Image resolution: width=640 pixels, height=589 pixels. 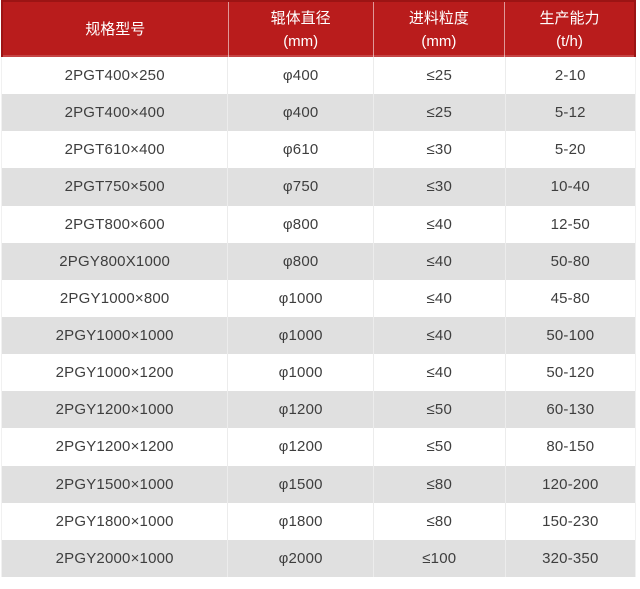 I want to click on table-row: 2PGY1200×1200 φ1200 ≤50 80-150, so click(x=318, y=447).